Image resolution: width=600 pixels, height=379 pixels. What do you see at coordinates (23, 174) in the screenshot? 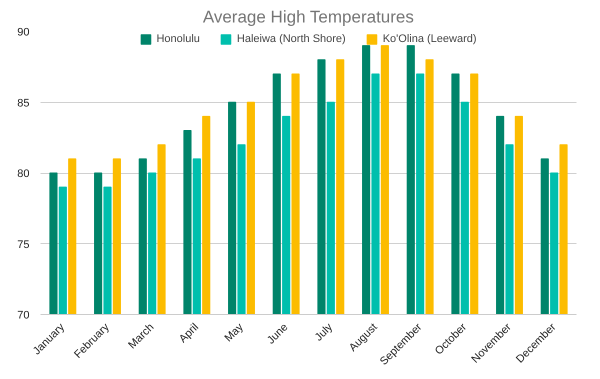
I see `y-tick-label: 80` at bounding box center [23, 174].